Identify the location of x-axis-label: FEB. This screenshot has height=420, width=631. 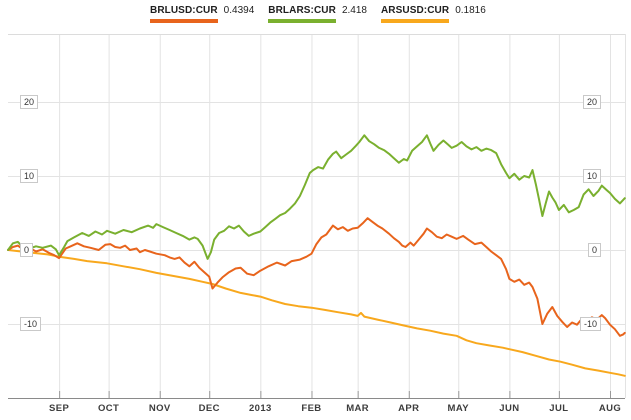
(311, 408).